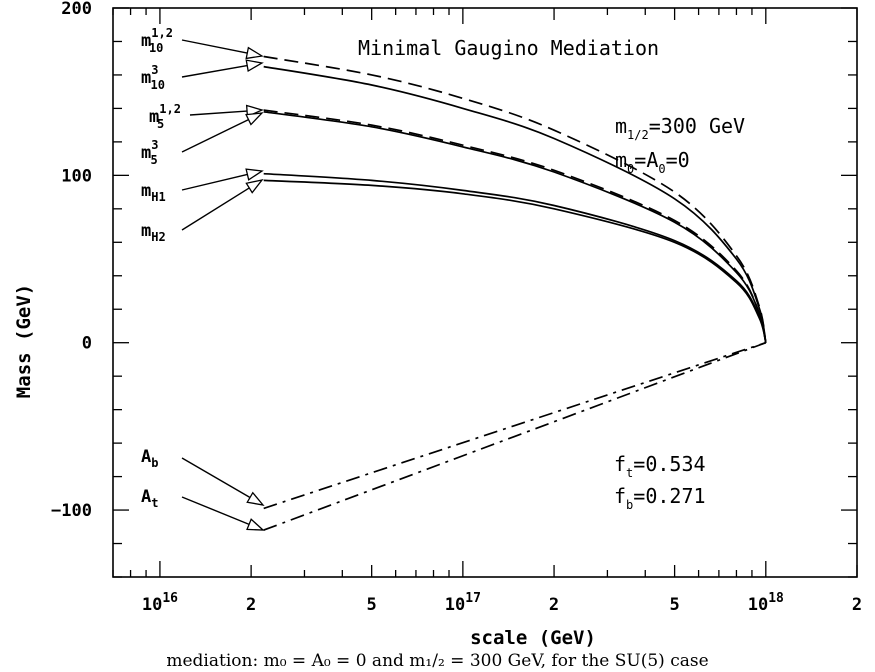 Image resolution: width=875 pixels, height=672 pixels. I want to click on series-mh2, so click(515, 261).